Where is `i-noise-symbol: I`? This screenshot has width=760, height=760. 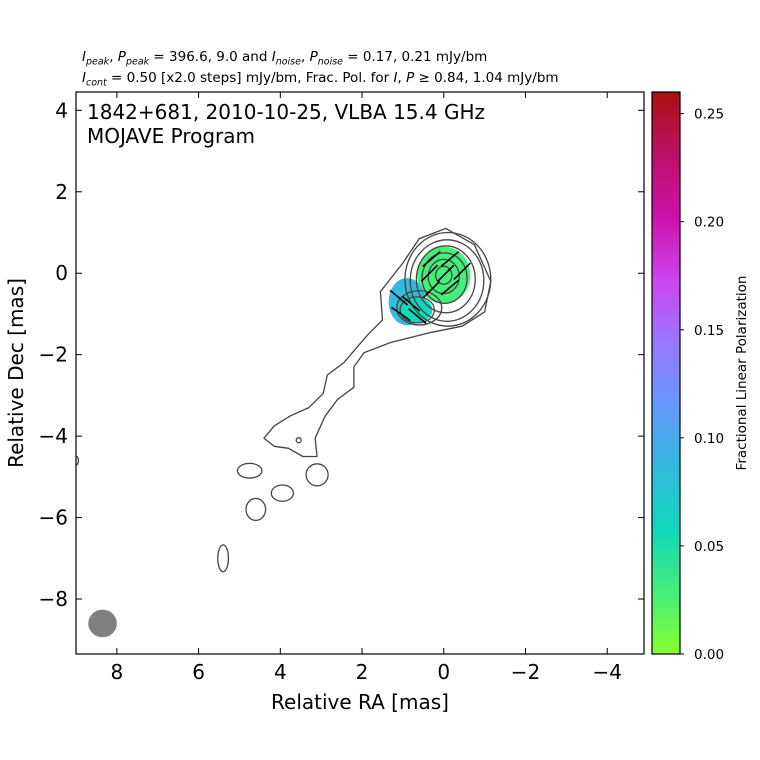
i-noise-symbol: I is located at coordinates (273, 57).